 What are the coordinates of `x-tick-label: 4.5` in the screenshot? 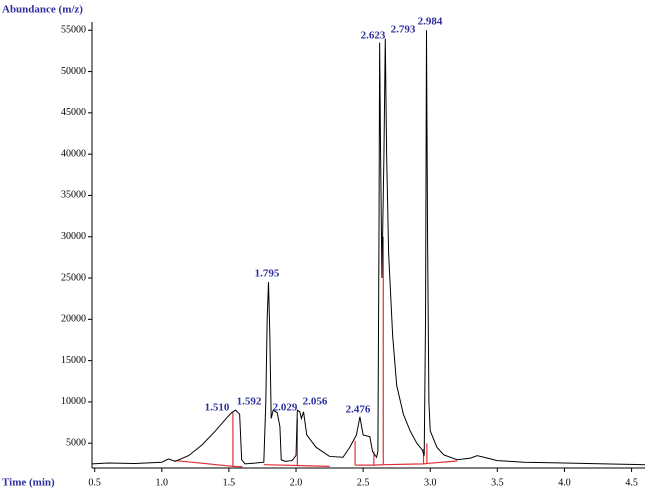 It's located at (631, 482).